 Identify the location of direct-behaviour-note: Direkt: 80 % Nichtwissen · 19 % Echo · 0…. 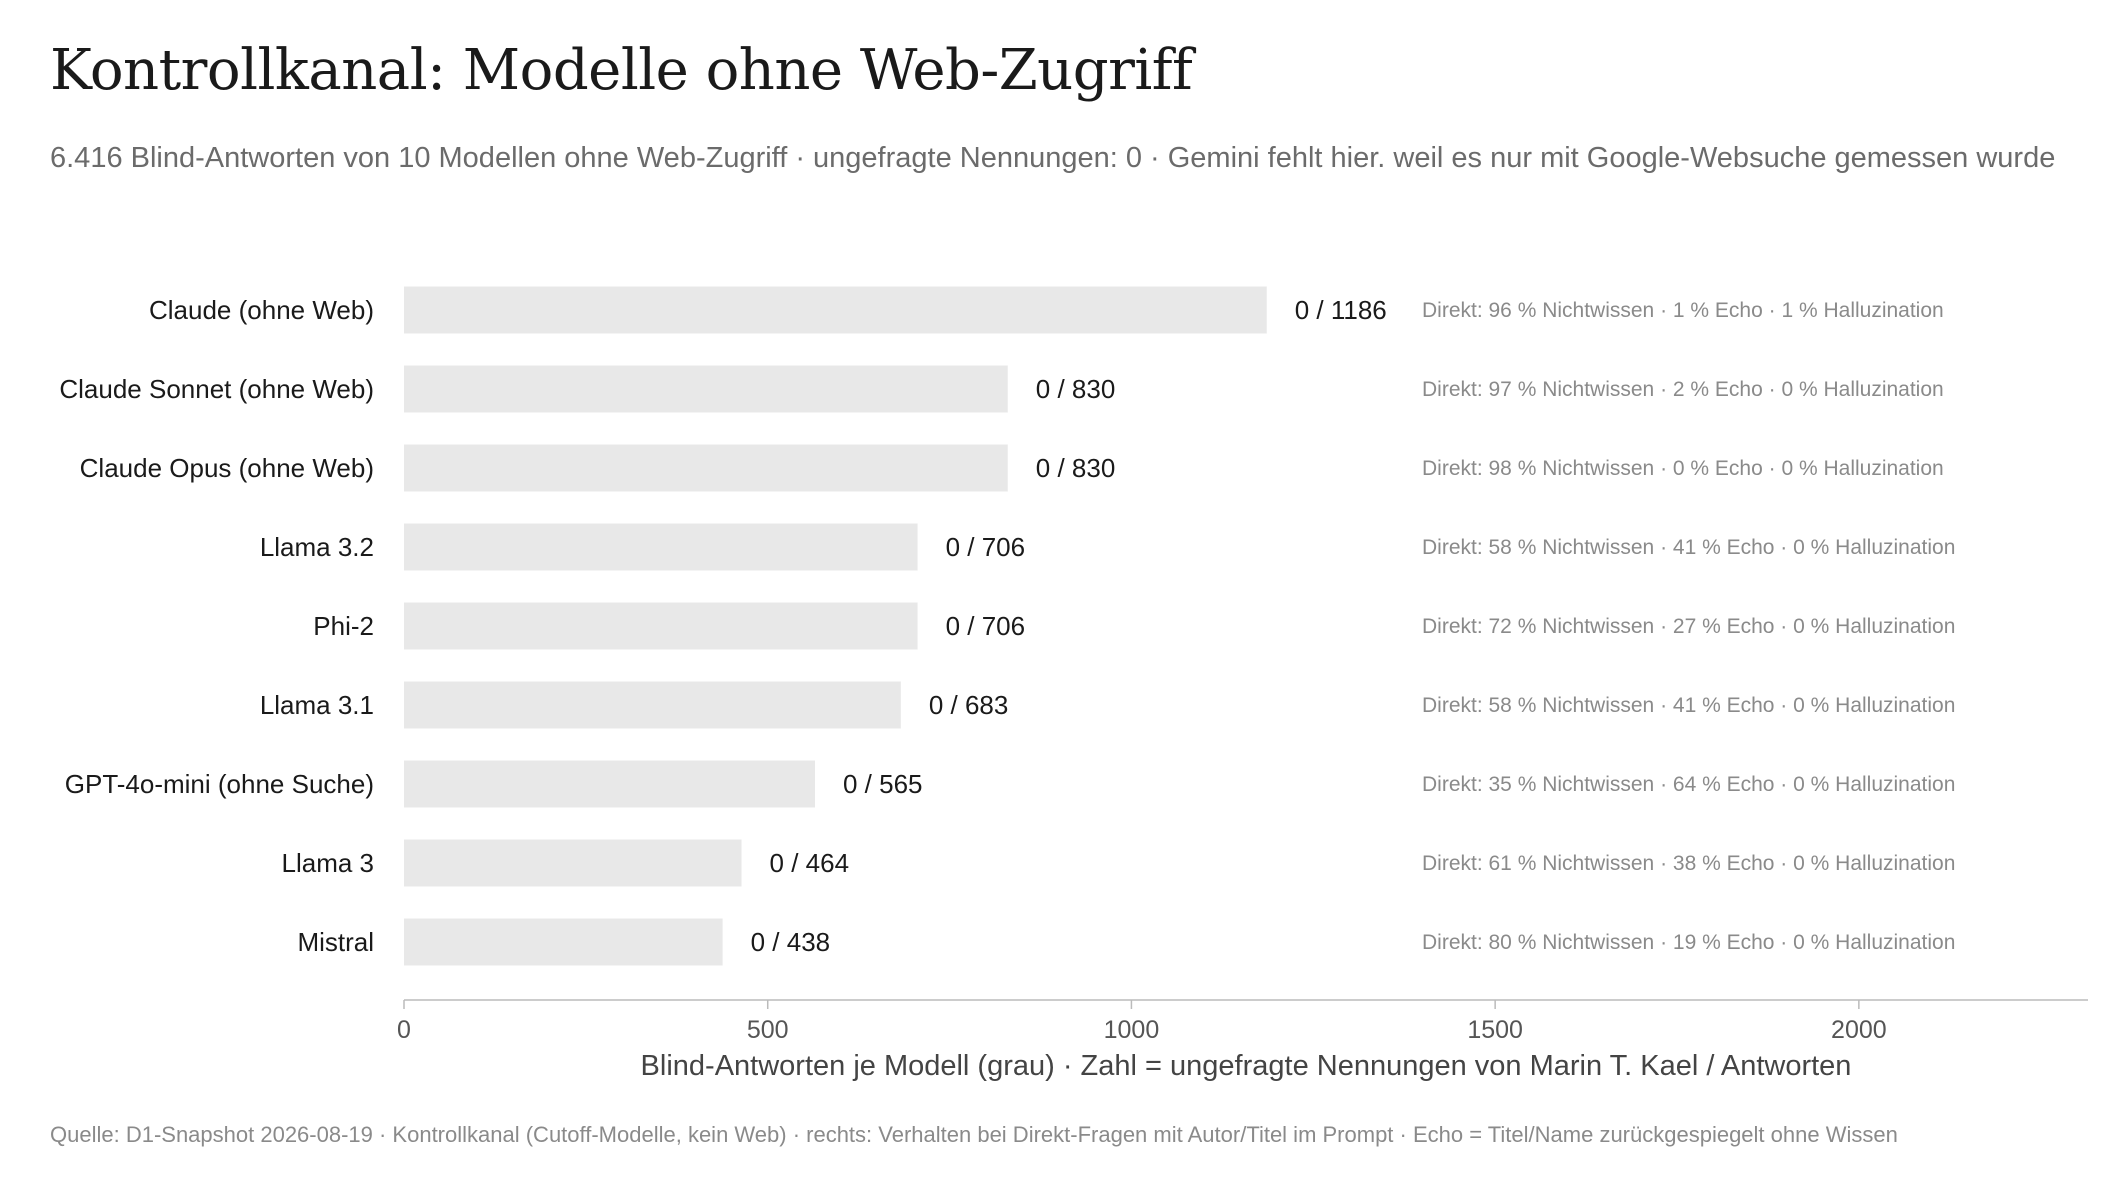
(1688, 942).